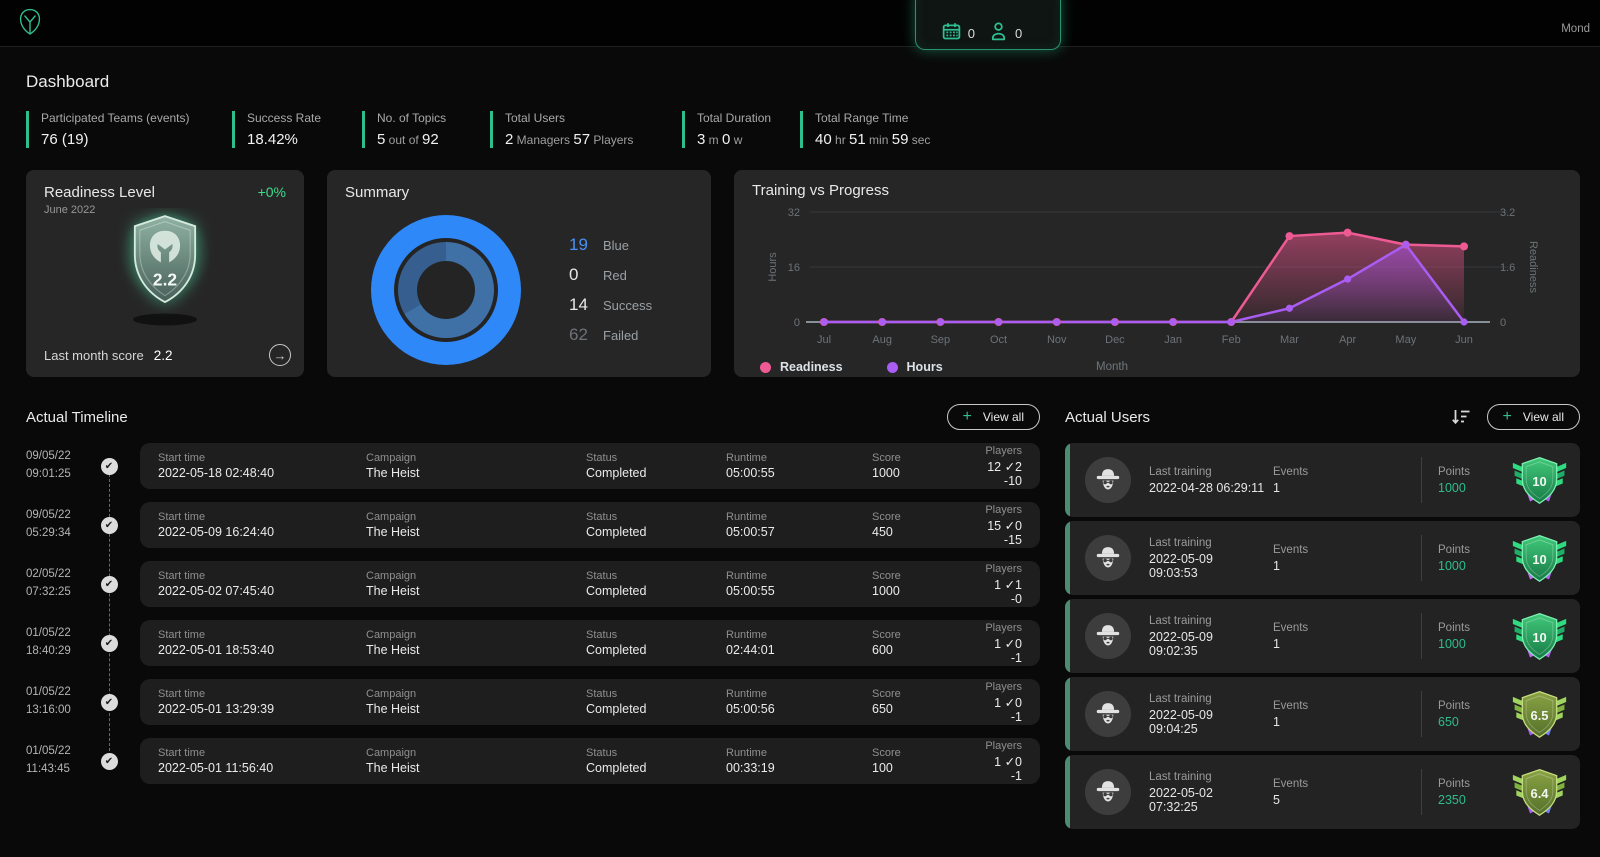  What do you see at coordinates (1461, 417) in the screenshot?
I see `sort-descending-button` at bounding box center [1461, 417].